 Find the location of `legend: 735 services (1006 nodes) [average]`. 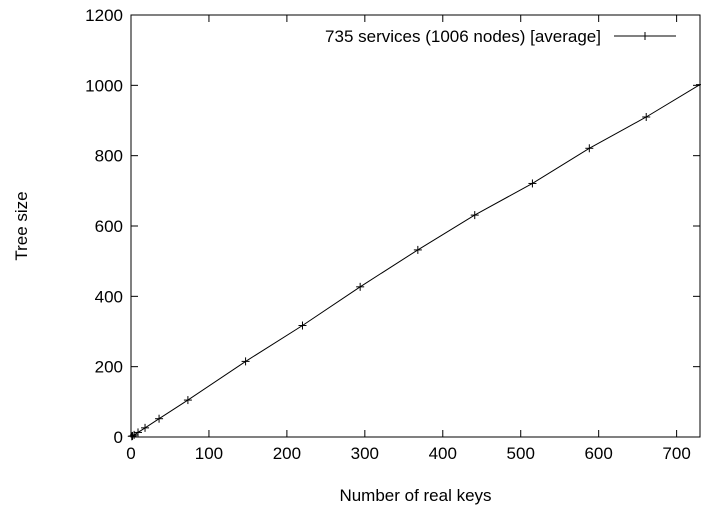

legend: 735 services (1006 nodes) [average] is located at coordinates (500, 36).